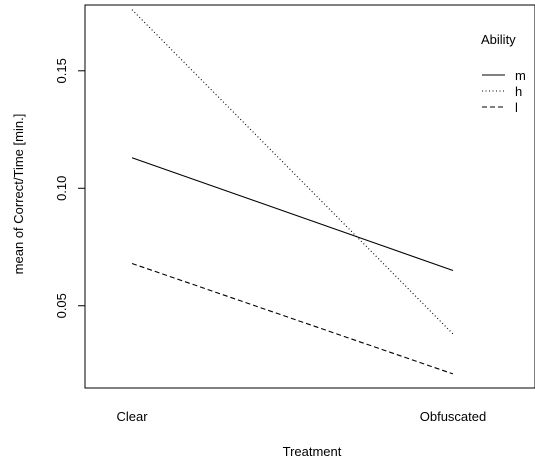 Image resolution: width=535 pixels, height=463 pixels. What do you see at coordinates (292, 318) in the screenshot?
I see `series-line-l` at bounding box center [292, 318].